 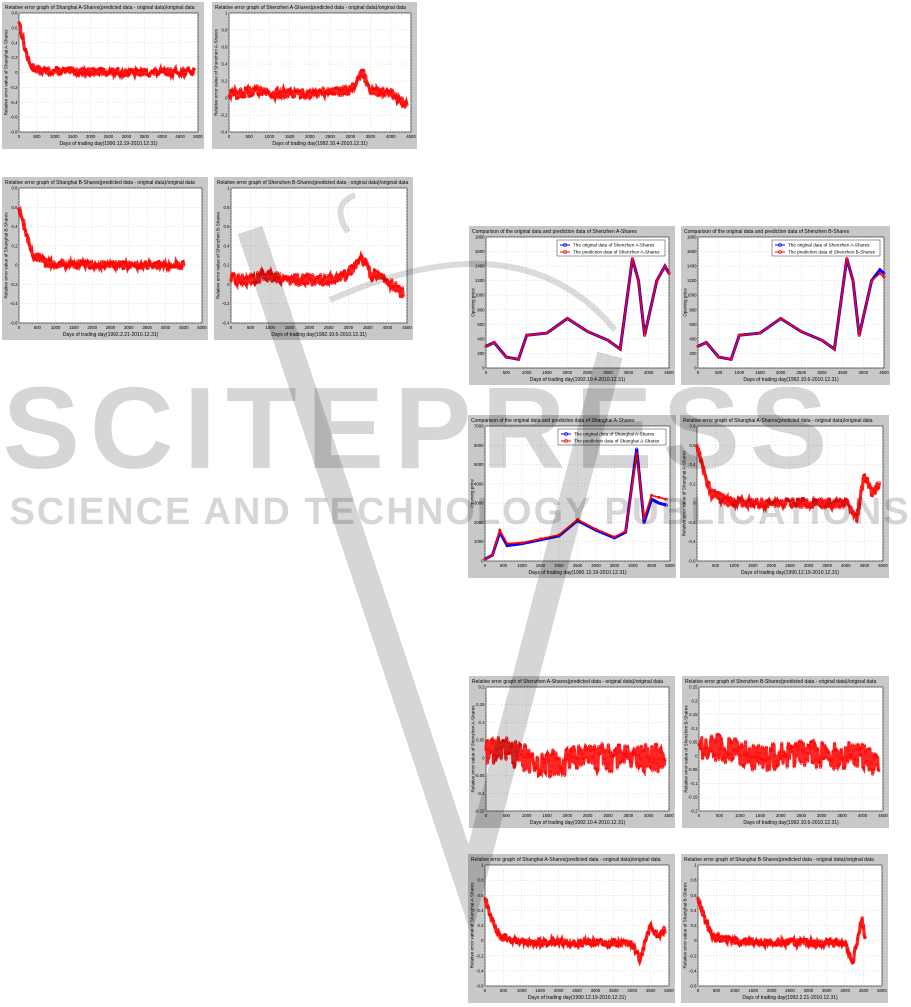 What do you see at coordinates (693, 687) in the screenshot?
I see `y-tick-label: 0.25` at bounding box center [693, 687].